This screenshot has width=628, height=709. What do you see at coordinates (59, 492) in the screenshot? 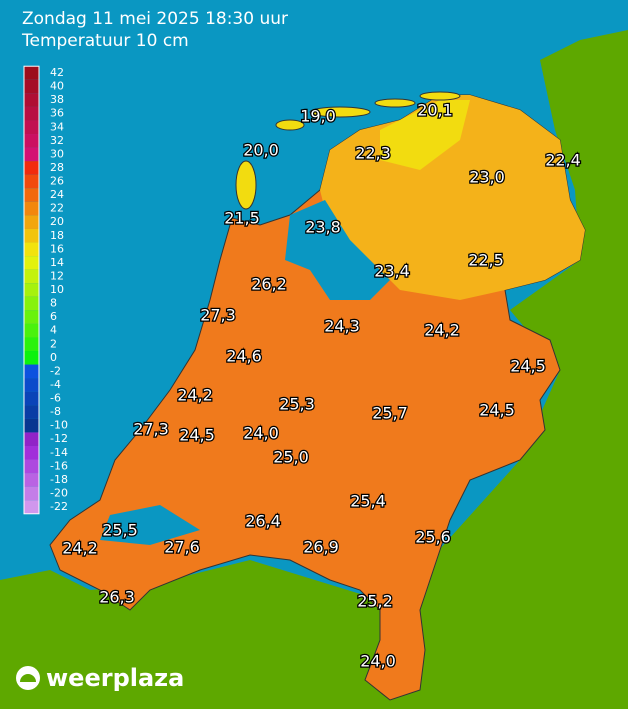
I see `legend-label: -20` at bounding box center [59, 492].